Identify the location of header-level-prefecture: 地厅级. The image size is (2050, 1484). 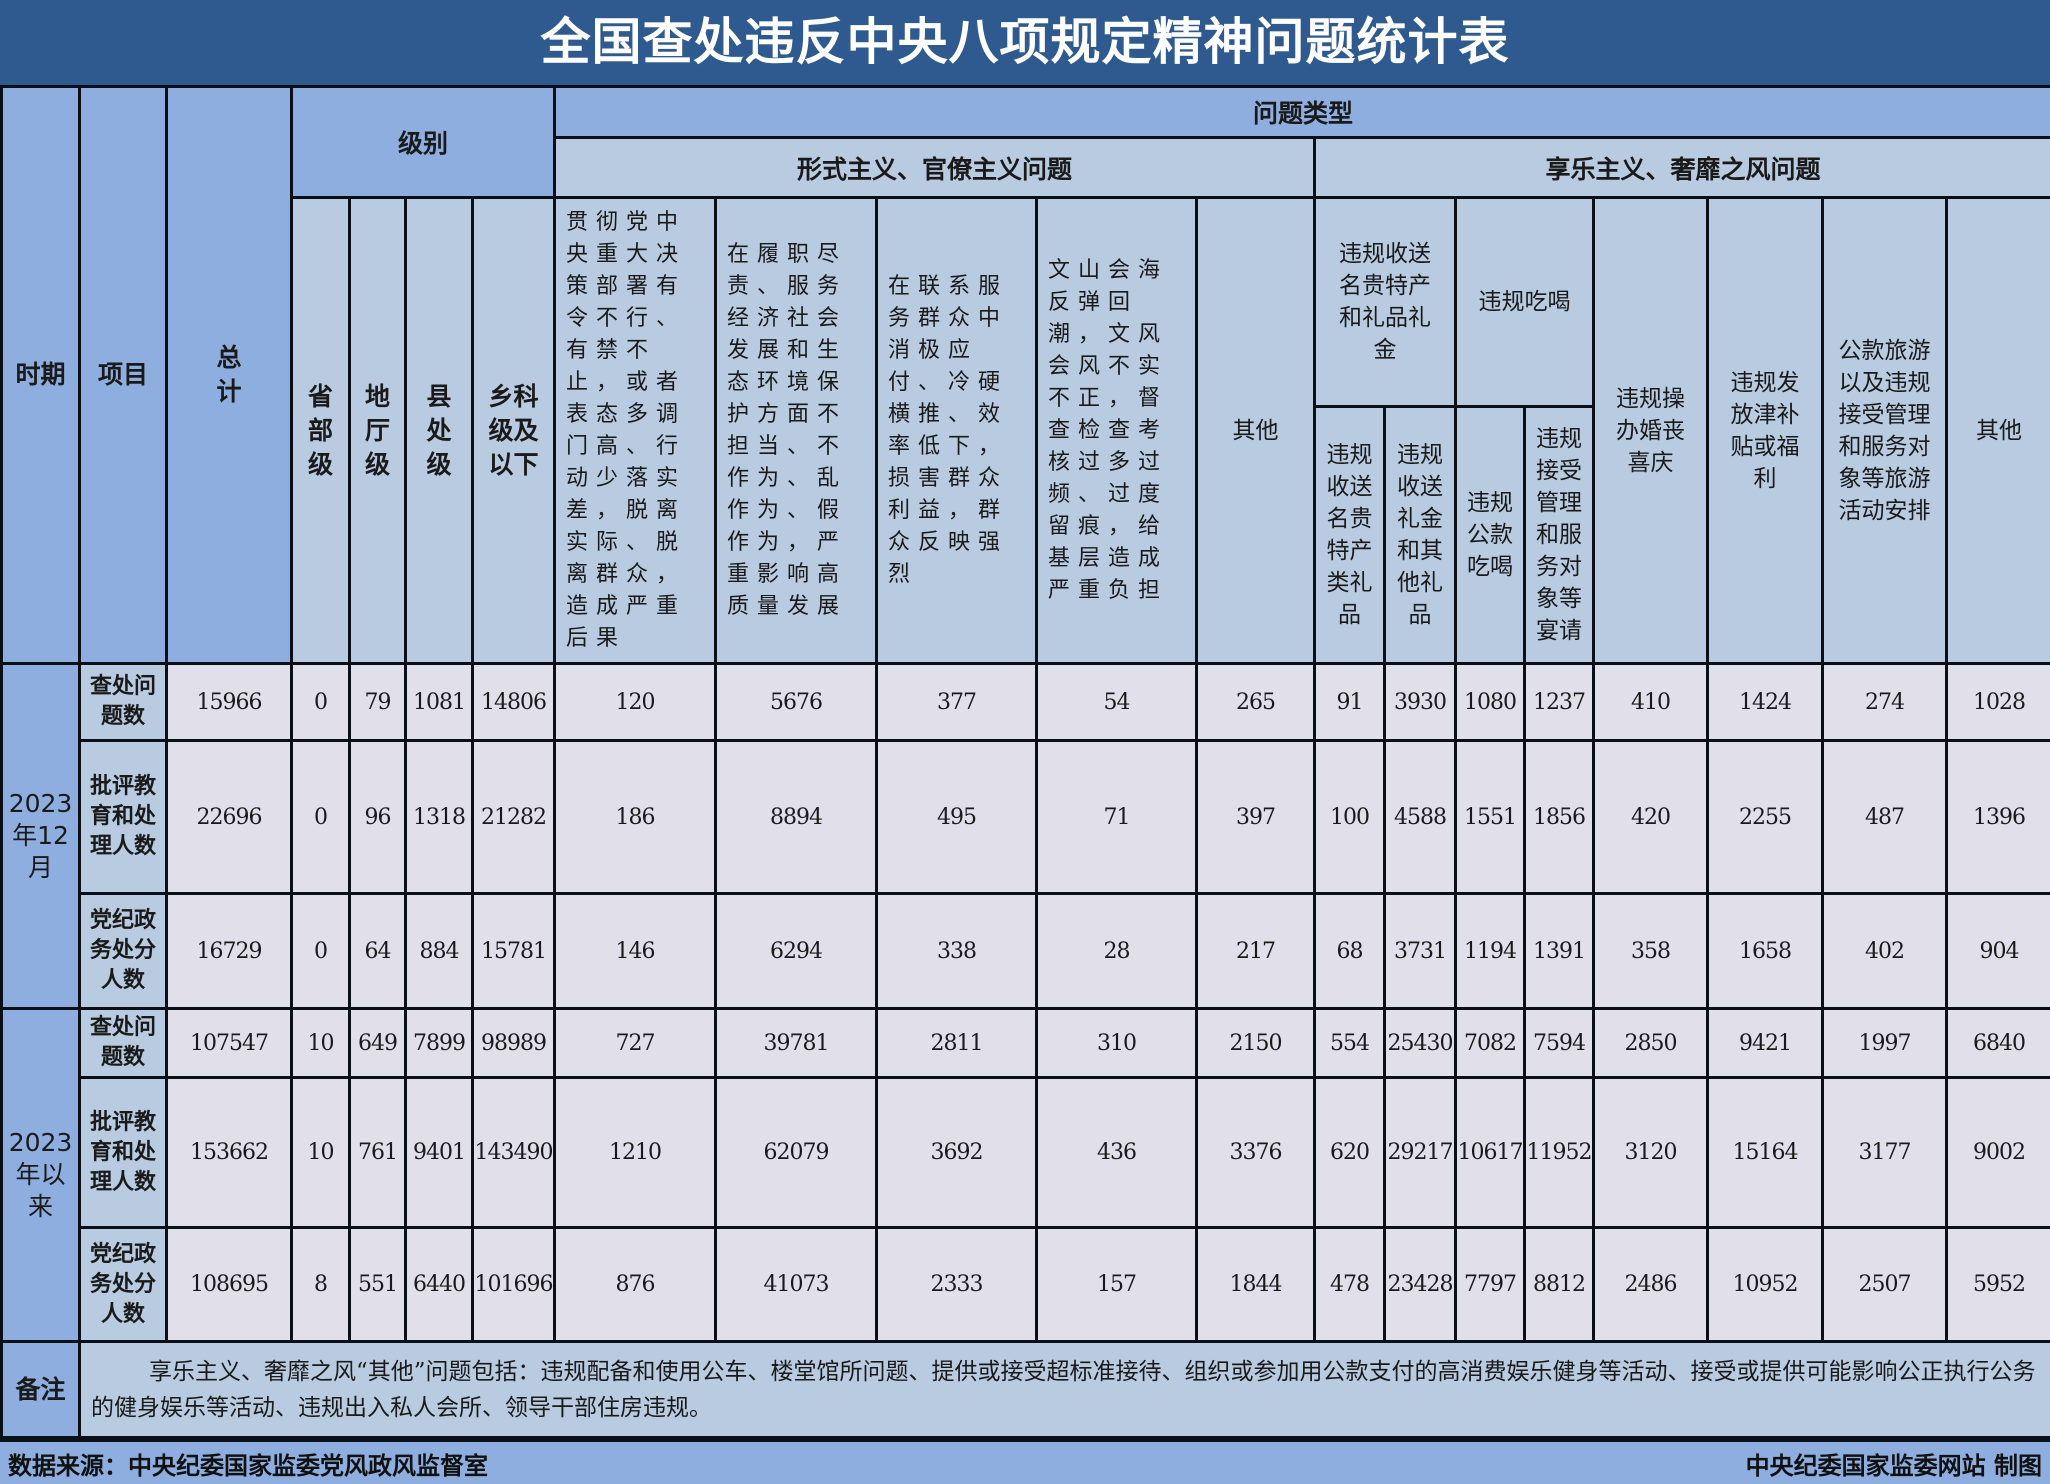
(378, 431).